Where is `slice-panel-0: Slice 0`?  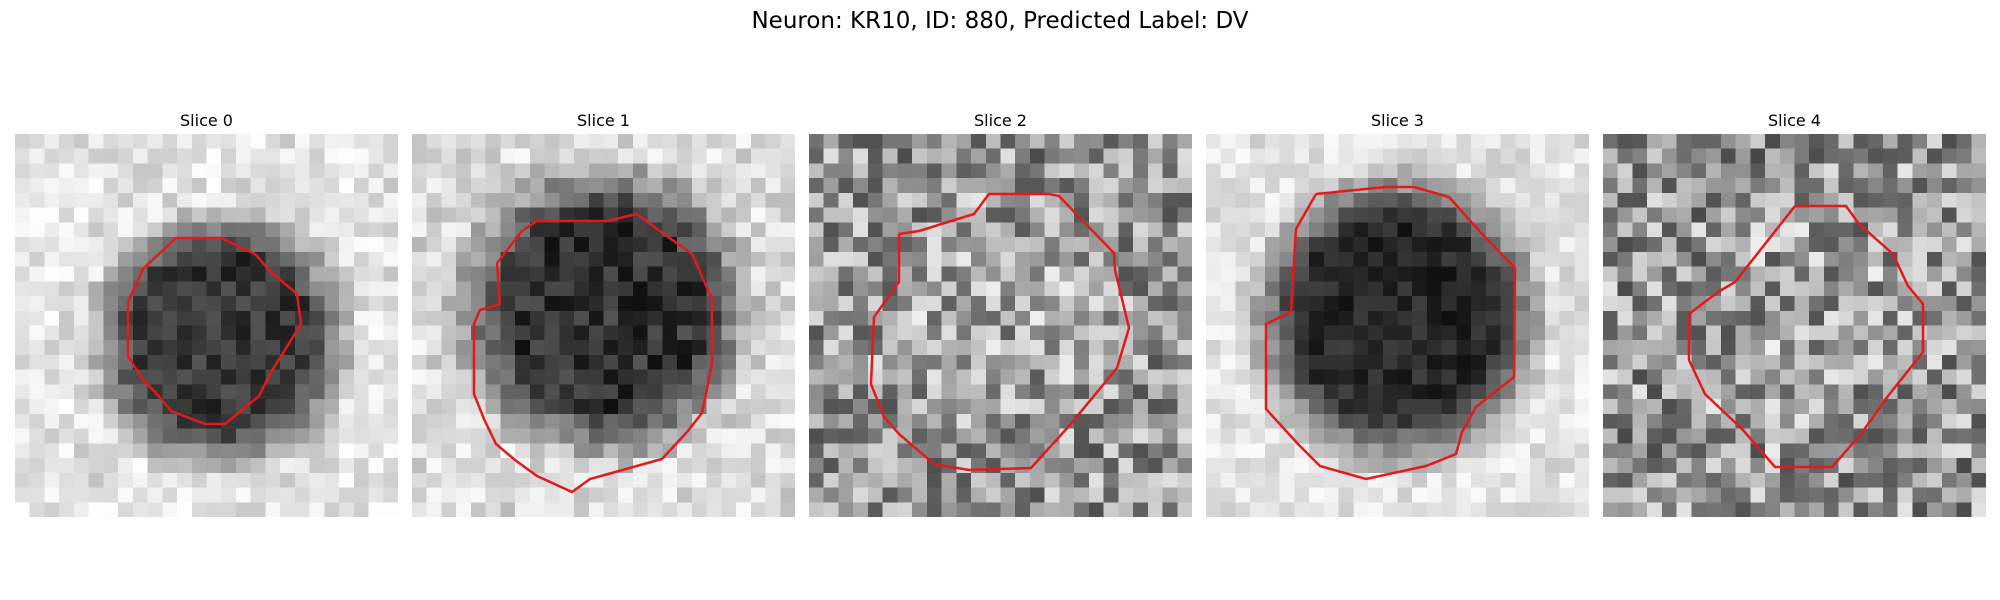 slice-panel-0: Slice 0 is located at coordinates (206, 313).